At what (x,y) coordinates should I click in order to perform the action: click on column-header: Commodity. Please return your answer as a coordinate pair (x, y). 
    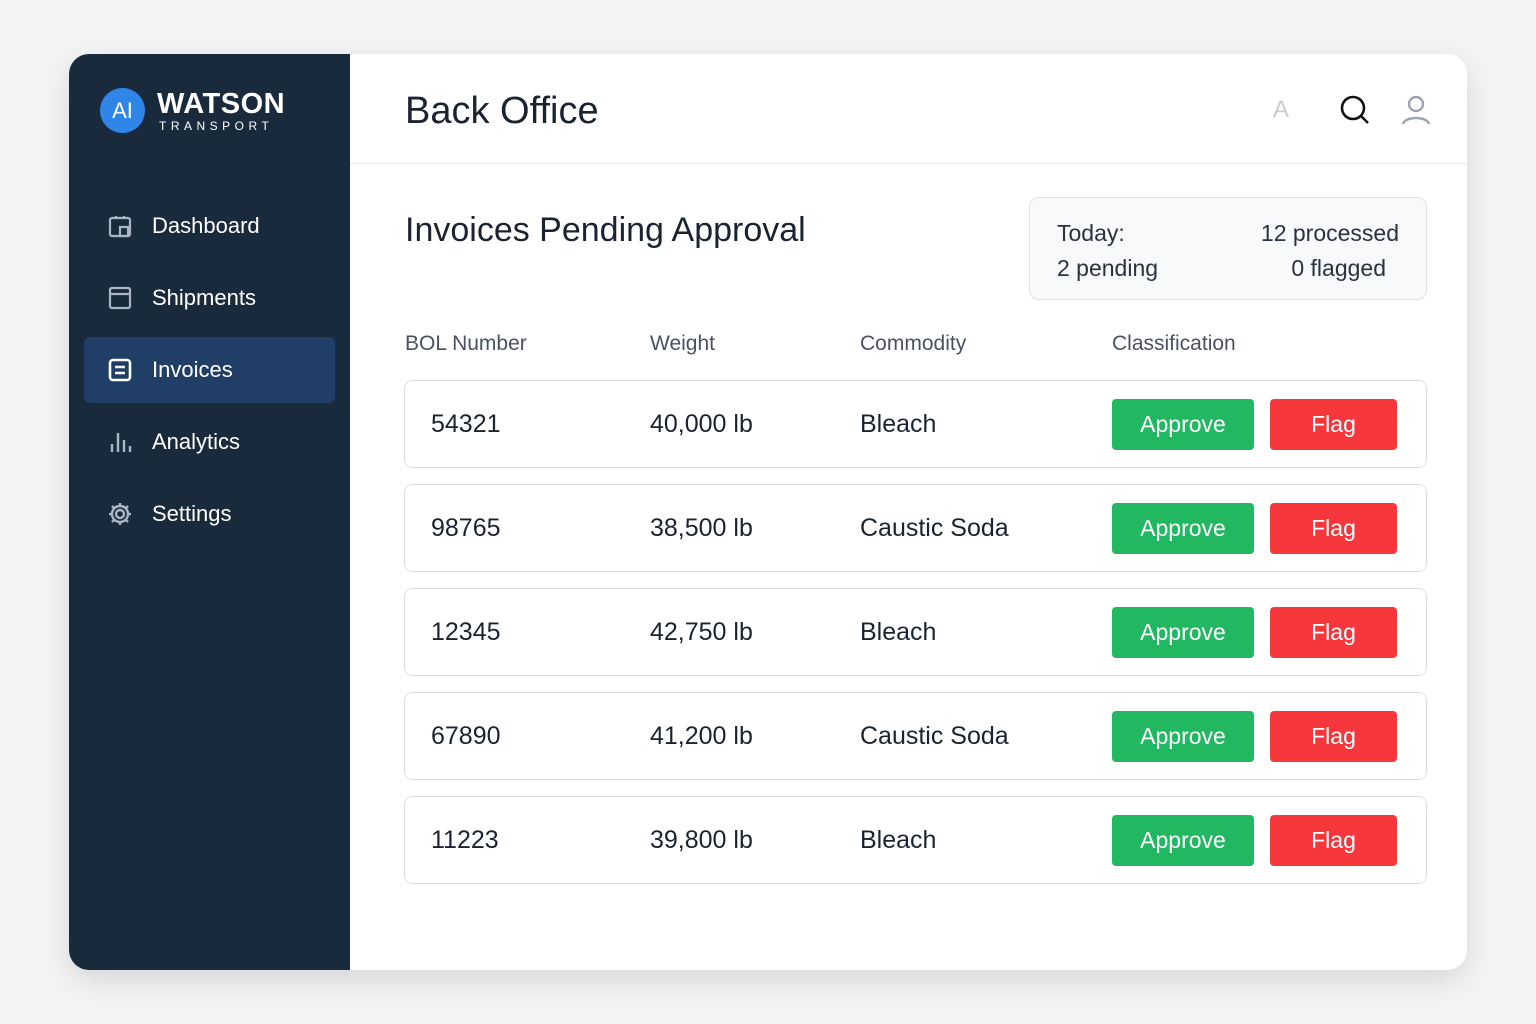
    Looking at the image, I should click on (913, 343).